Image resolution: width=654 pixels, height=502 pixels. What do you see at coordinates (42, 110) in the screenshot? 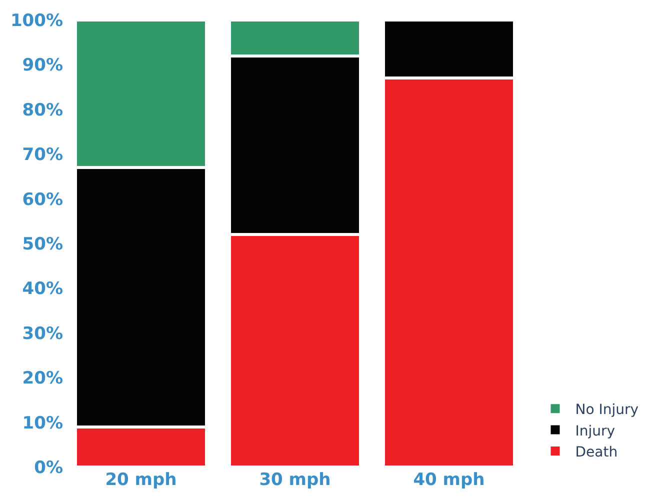
I see `y-tick-label: 80%` at bounding box center [42, 110].